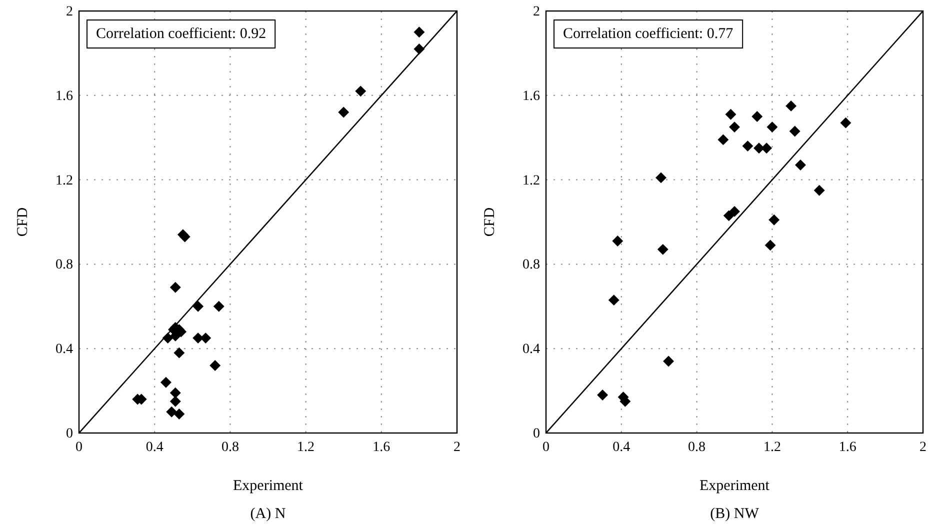  Describe the element at coordinates (268, 514) in the screenshot. I see `text: (A) N` at that location.